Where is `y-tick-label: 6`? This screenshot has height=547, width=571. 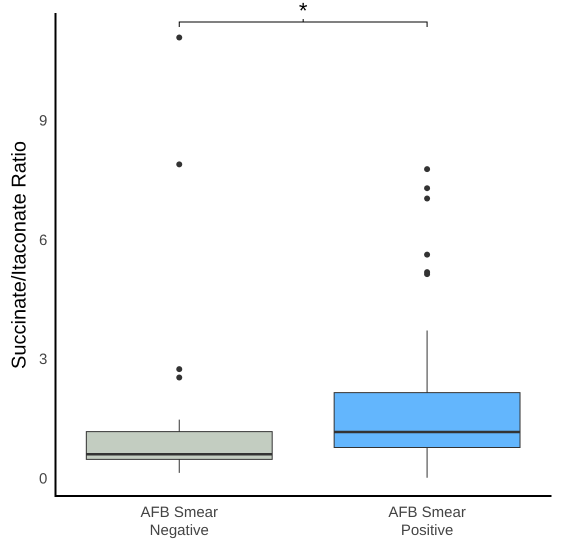
y-tick-label: 6 is located at coordinates (43, 240).